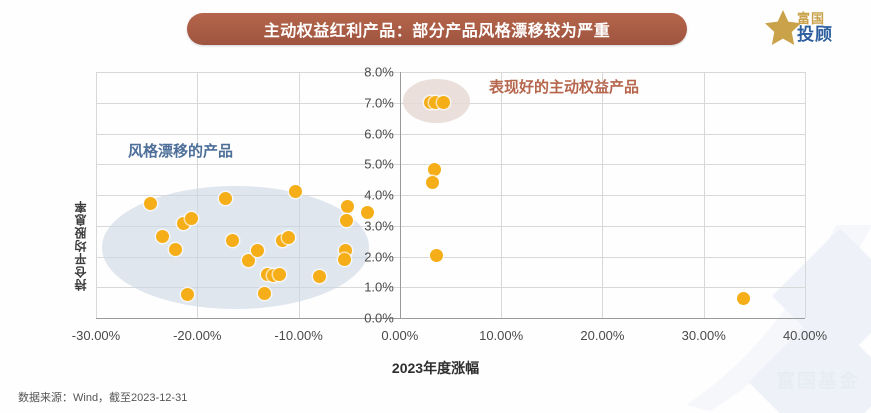  What do you see at coordinates (379, 195) in the screenshot?
I see `y-axis-tick-label: 4.0%` at bounding box center [379, 195].